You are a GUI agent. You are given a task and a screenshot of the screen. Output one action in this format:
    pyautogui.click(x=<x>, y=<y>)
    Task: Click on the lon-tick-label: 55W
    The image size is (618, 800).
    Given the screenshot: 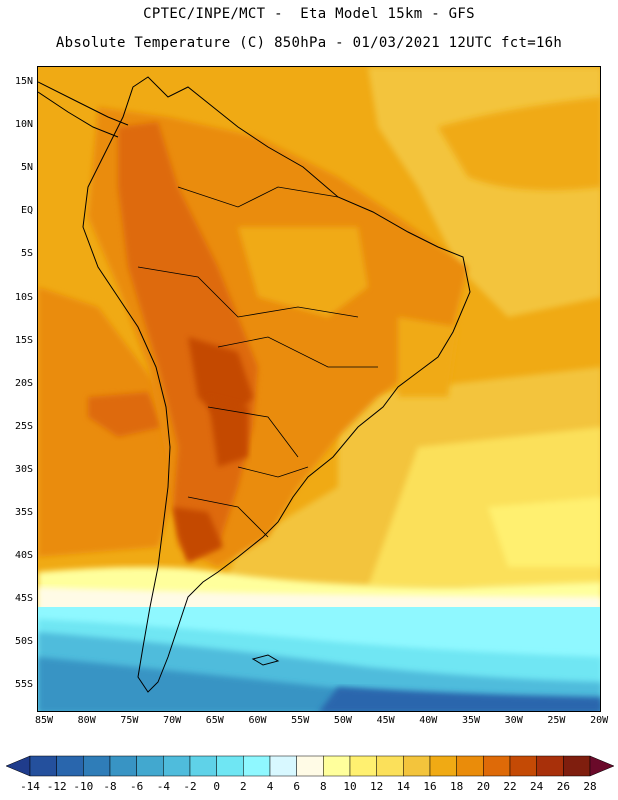 What is the action you would take?
    pyautogui.click(x=300, y=720)
    